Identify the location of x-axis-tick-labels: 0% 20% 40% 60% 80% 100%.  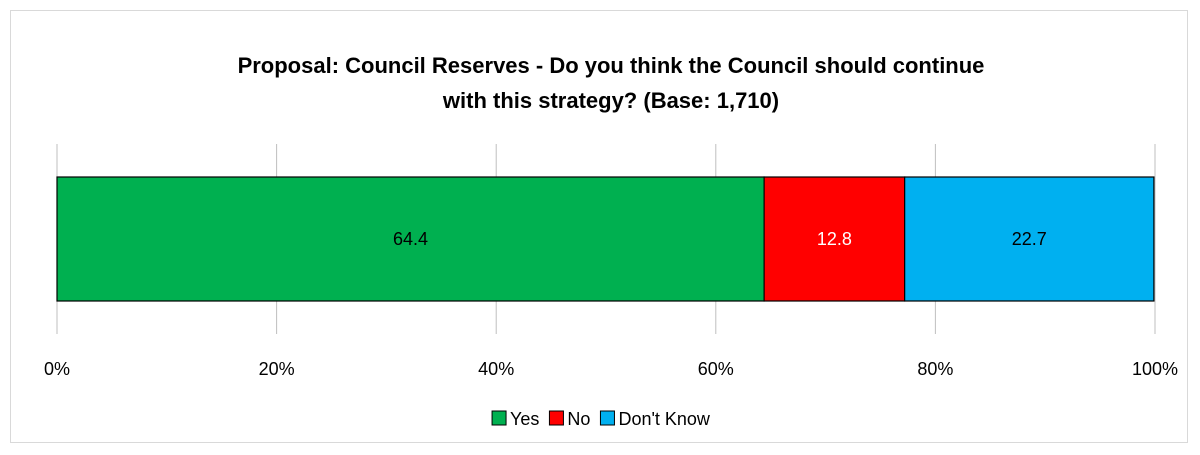
(611, 369).